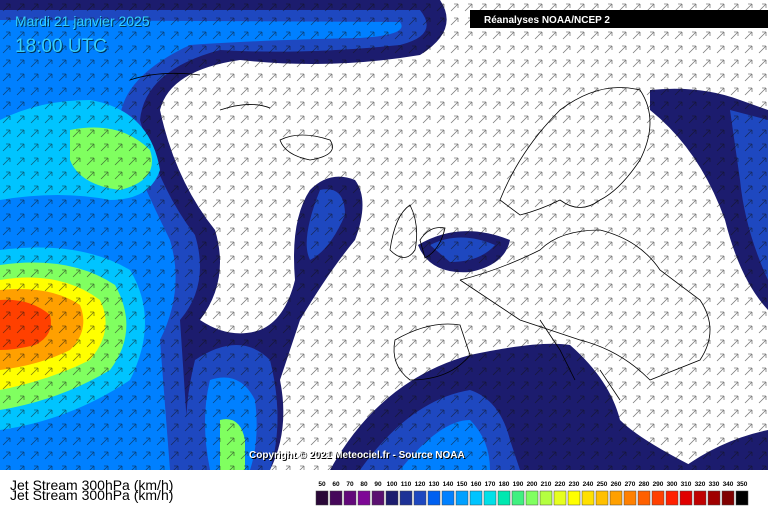 This screenshot has width=768, height=512. I want to click on time-shadow: 18:00 UTC, so click(62, 47).